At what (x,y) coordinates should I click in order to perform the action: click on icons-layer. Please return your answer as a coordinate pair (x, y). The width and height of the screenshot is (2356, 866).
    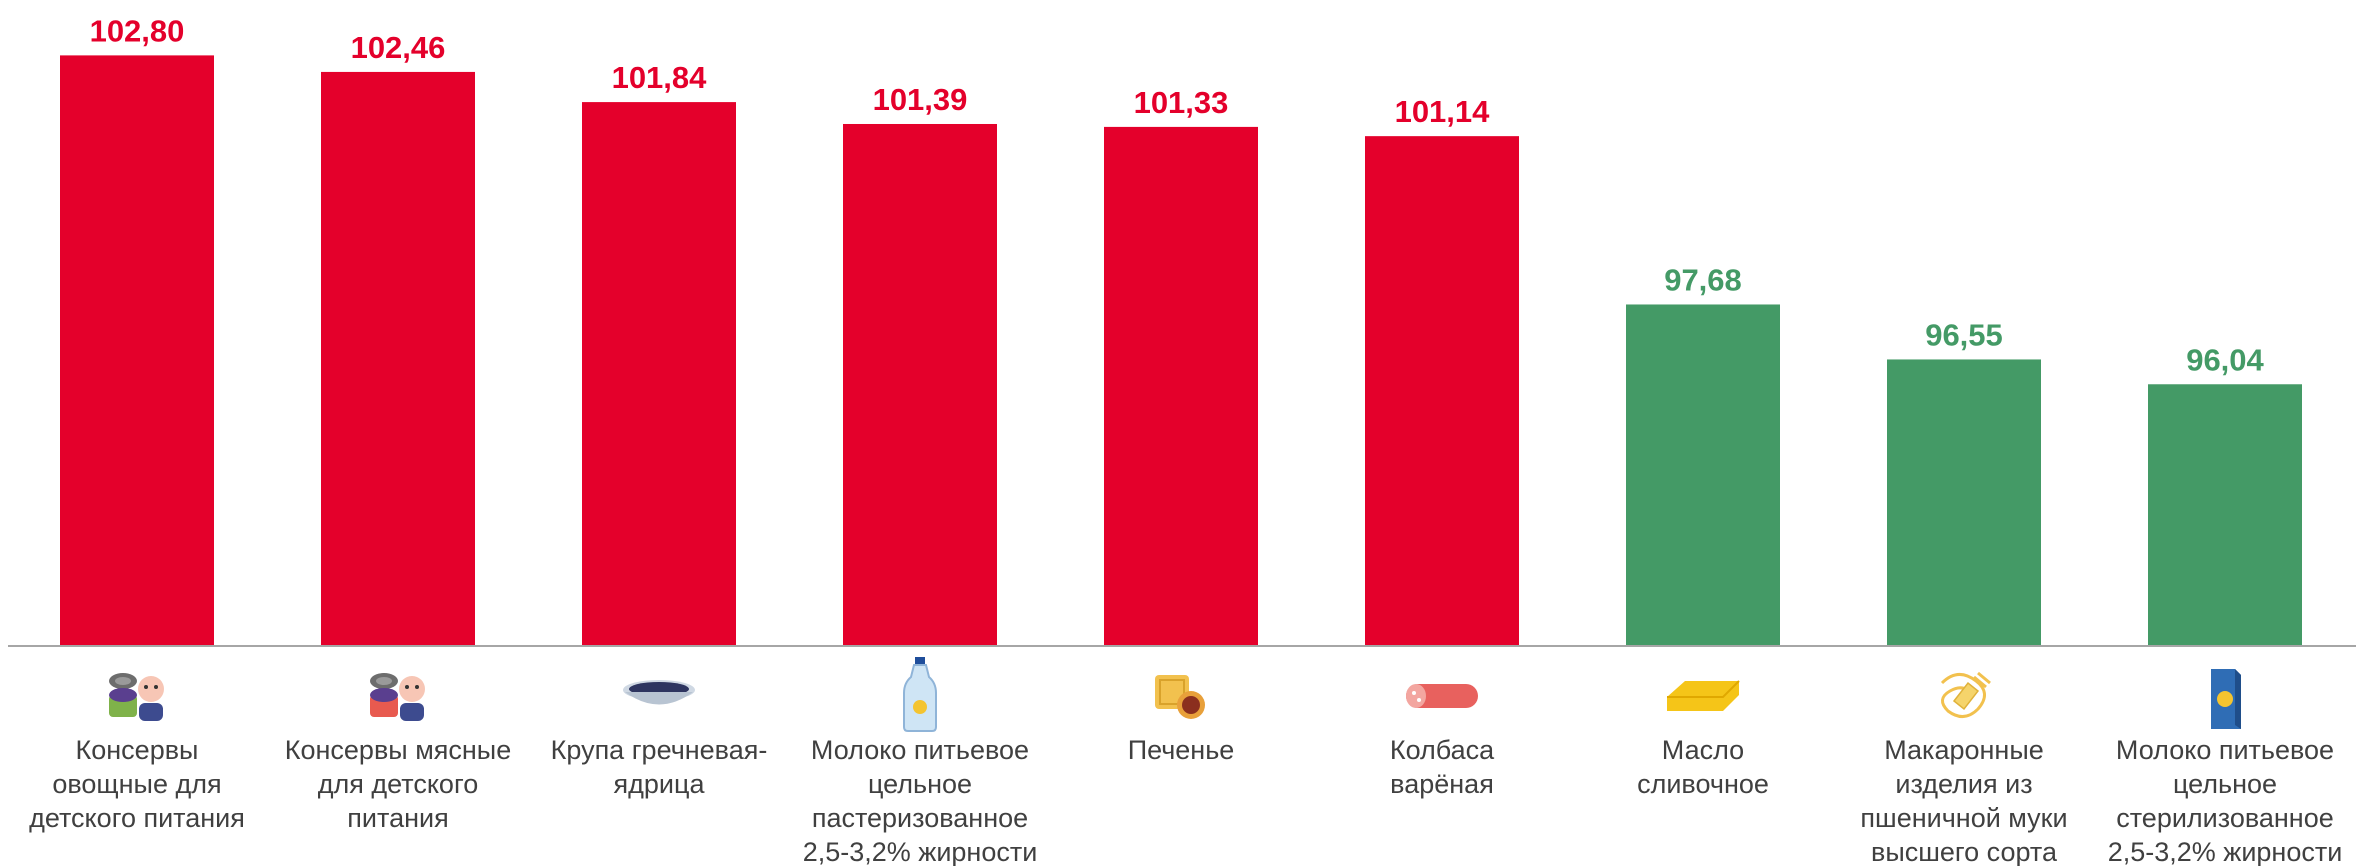
    Looking at the image, I should click on (1175, 694).